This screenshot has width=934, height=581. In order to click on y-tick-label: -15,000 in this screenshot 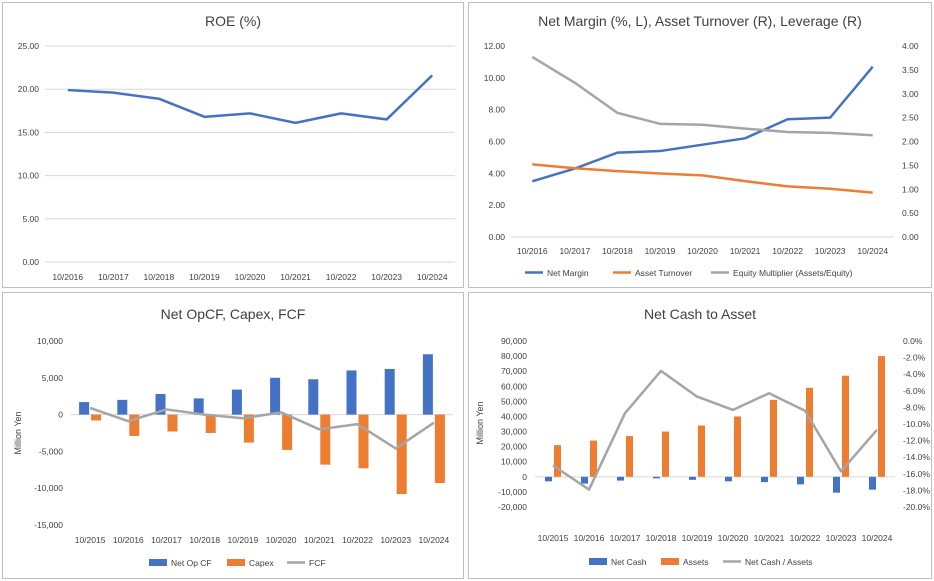, I will do `click(48, 525)`.